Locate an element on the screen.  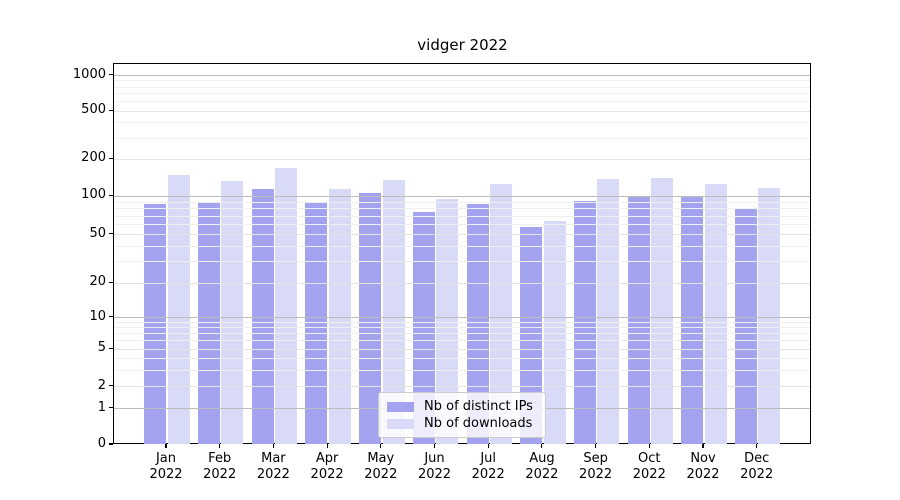
x-tick-label-feb: Feb 2022 is located at coordinates (220, 466).